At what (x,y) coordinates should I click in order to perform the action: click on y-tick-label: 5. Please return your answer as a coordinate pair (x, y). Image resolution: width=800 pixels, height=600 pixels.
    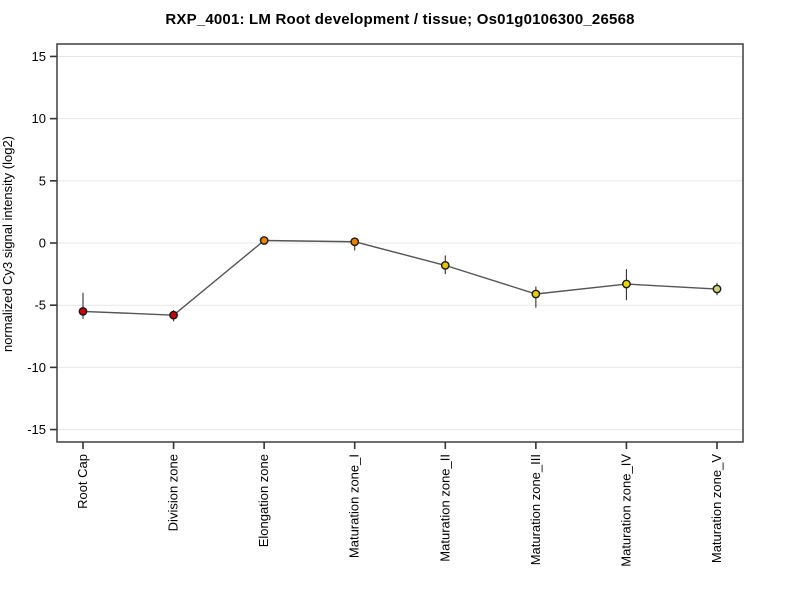
    Looking at the image, I should click on (42, 180).